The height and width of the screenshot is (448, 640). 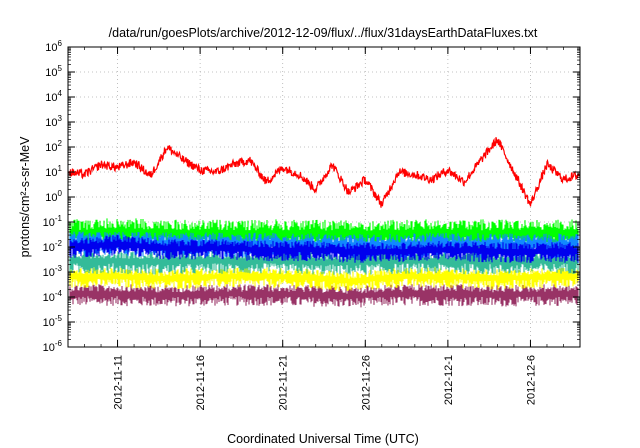 What do you see at coordinates (323, 439) in the screenshot?
I see `x-axis-label: Coordinated Universal Time (UTC)` at bounding box center [323, 439].